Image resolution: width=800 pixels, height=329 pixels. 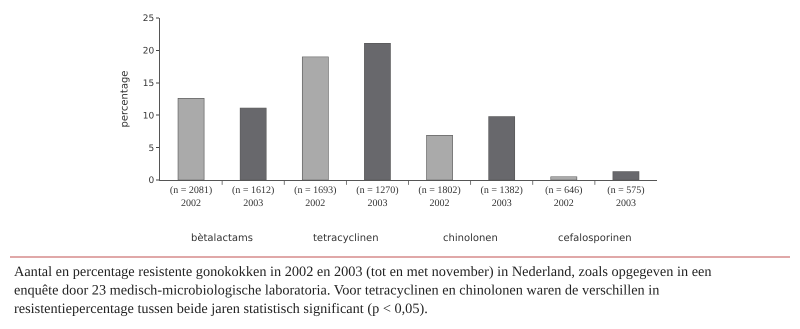 What do you see at coordinates (148, 116) in the screenshot?
I see `y-tick-label: 10` at bounding box center [148, 116].